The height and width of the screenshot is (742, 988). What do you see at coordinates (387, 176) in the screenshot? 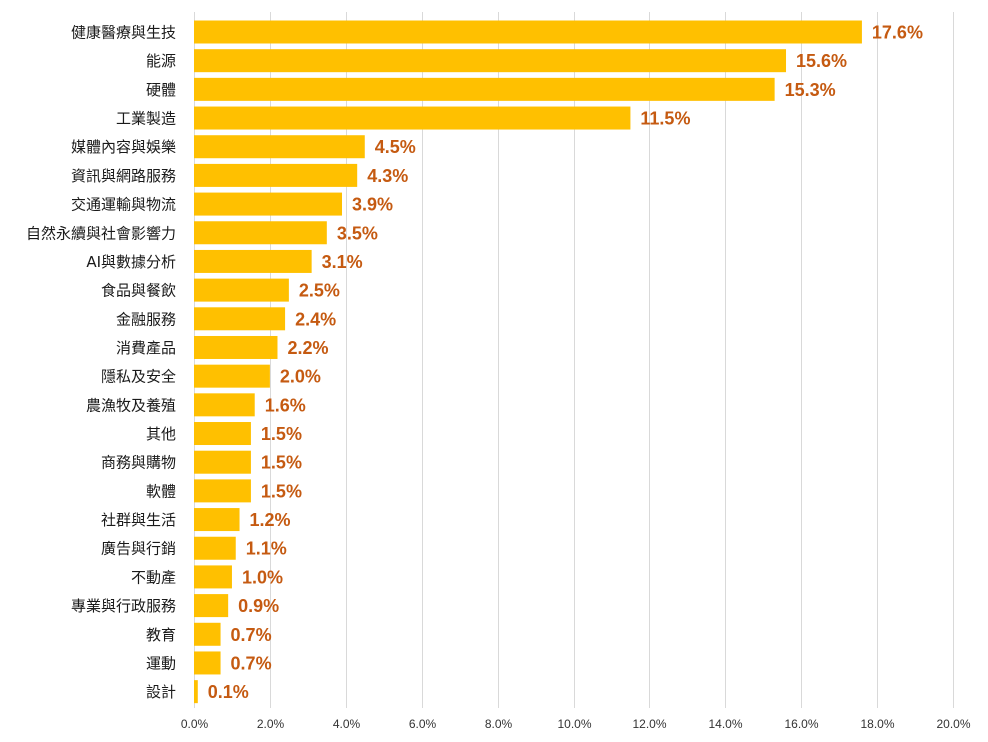
I see `value-label: 4.3%` at bounding box center [387, 176].